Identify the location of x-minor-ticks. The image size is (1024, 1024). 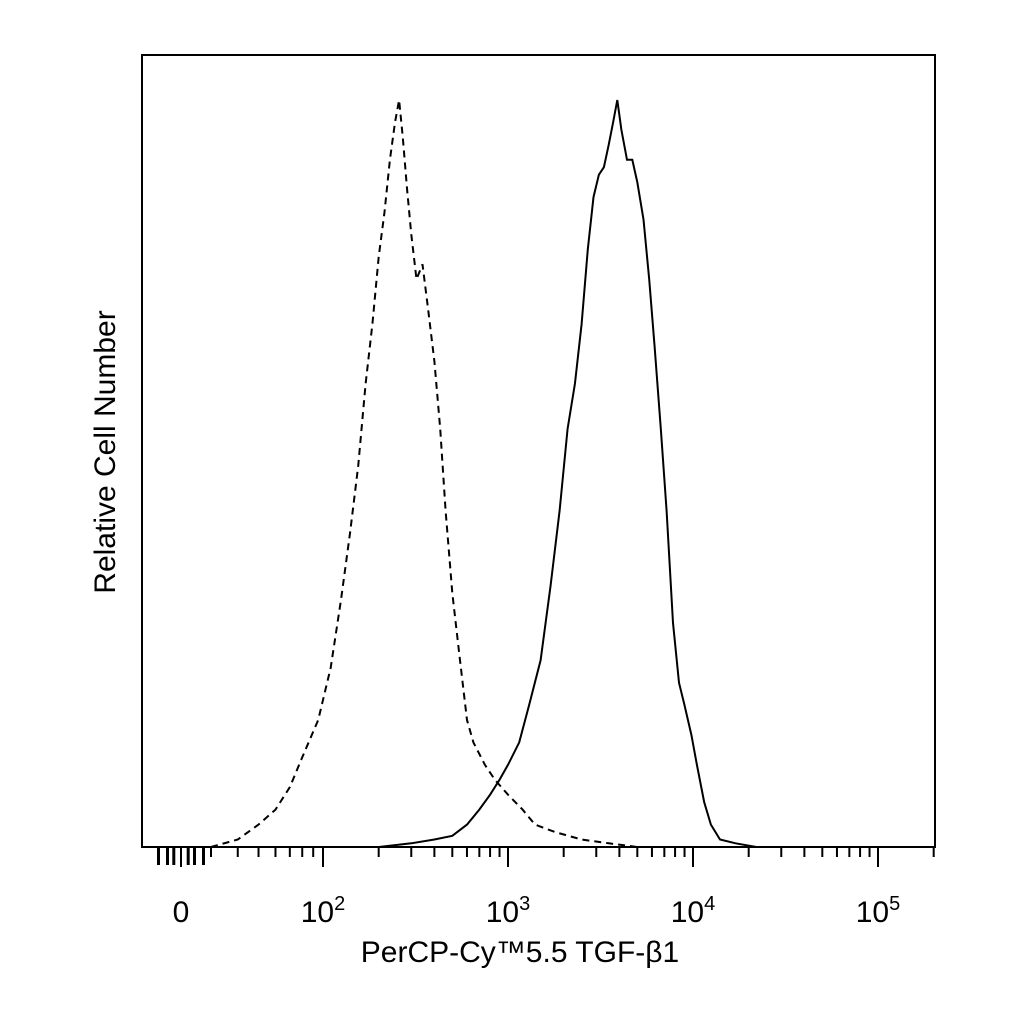
(546, 856).